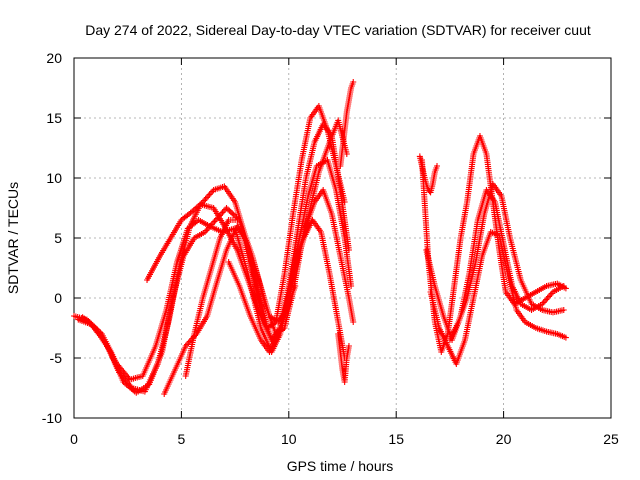 The width and height of the screenshot is (640, 480). What do you see at coordinates (58, 298) in the screenshot?
I see `y-tick-label: 0` at bounding box center [58, 298].